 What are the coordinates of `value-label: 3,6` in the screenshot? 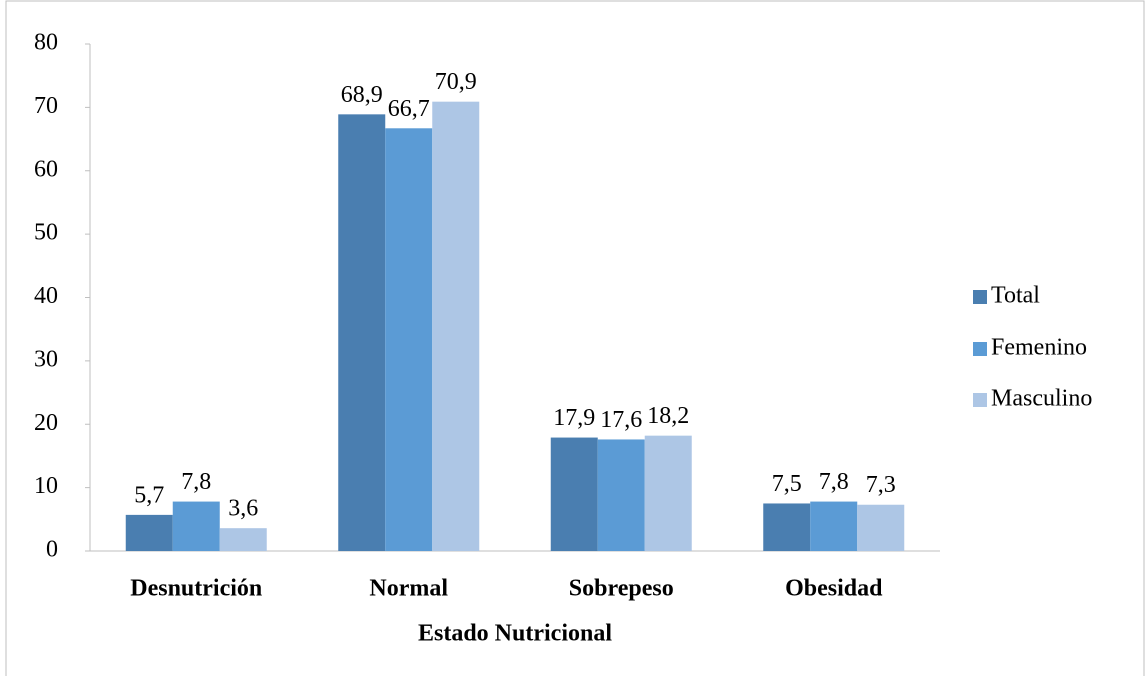 It's located at (243, 509).